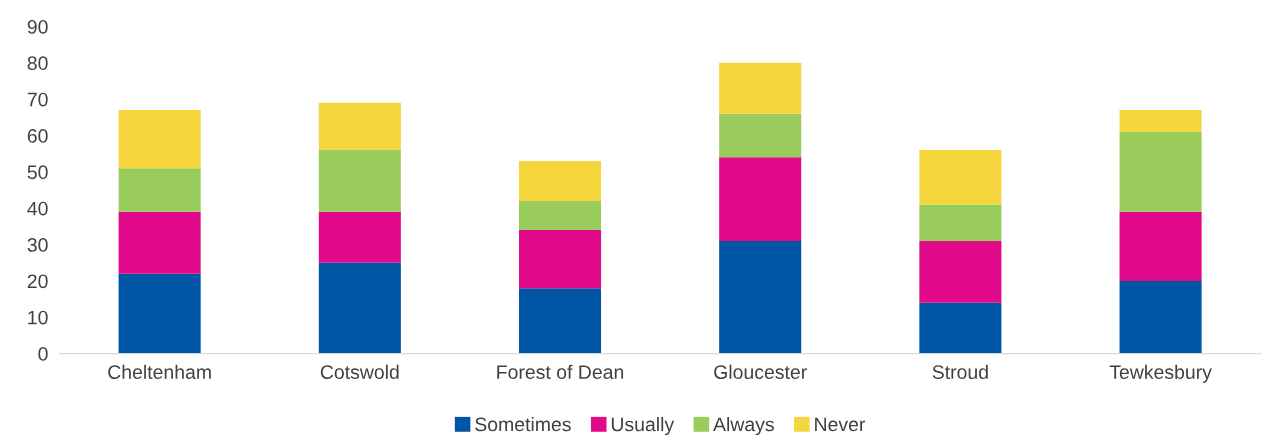 The width and height of the screenshot is (1267, 442). Describe the element at coordinates (37, 281) in the screenshot. I see `y-tick-label: 20` at that location.